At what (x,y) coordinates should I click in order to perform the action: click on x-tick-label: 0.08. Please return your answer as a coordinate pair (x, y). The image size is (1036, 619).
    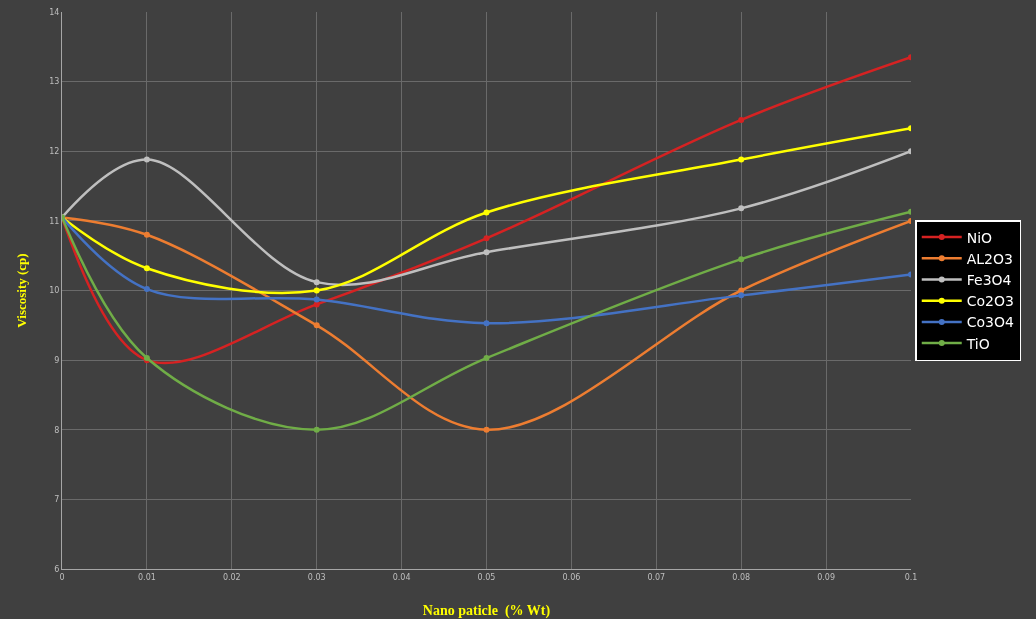
    Looking at the image, I should click on (741, 577).